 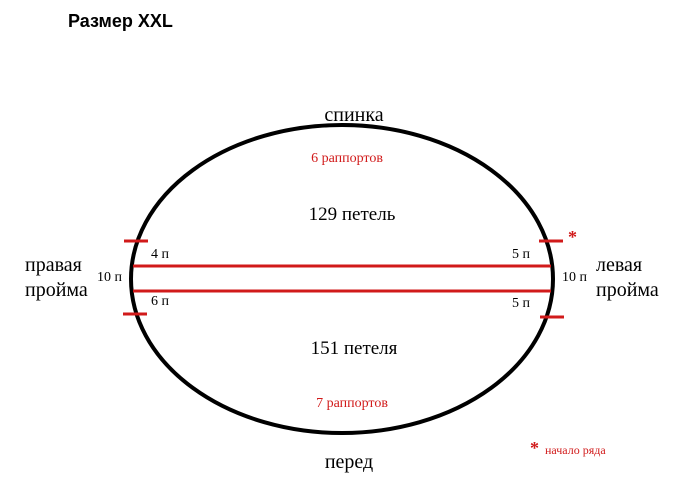 I want to click on label-front-repeats: 7 раппортов, so click(x=352, y=403).